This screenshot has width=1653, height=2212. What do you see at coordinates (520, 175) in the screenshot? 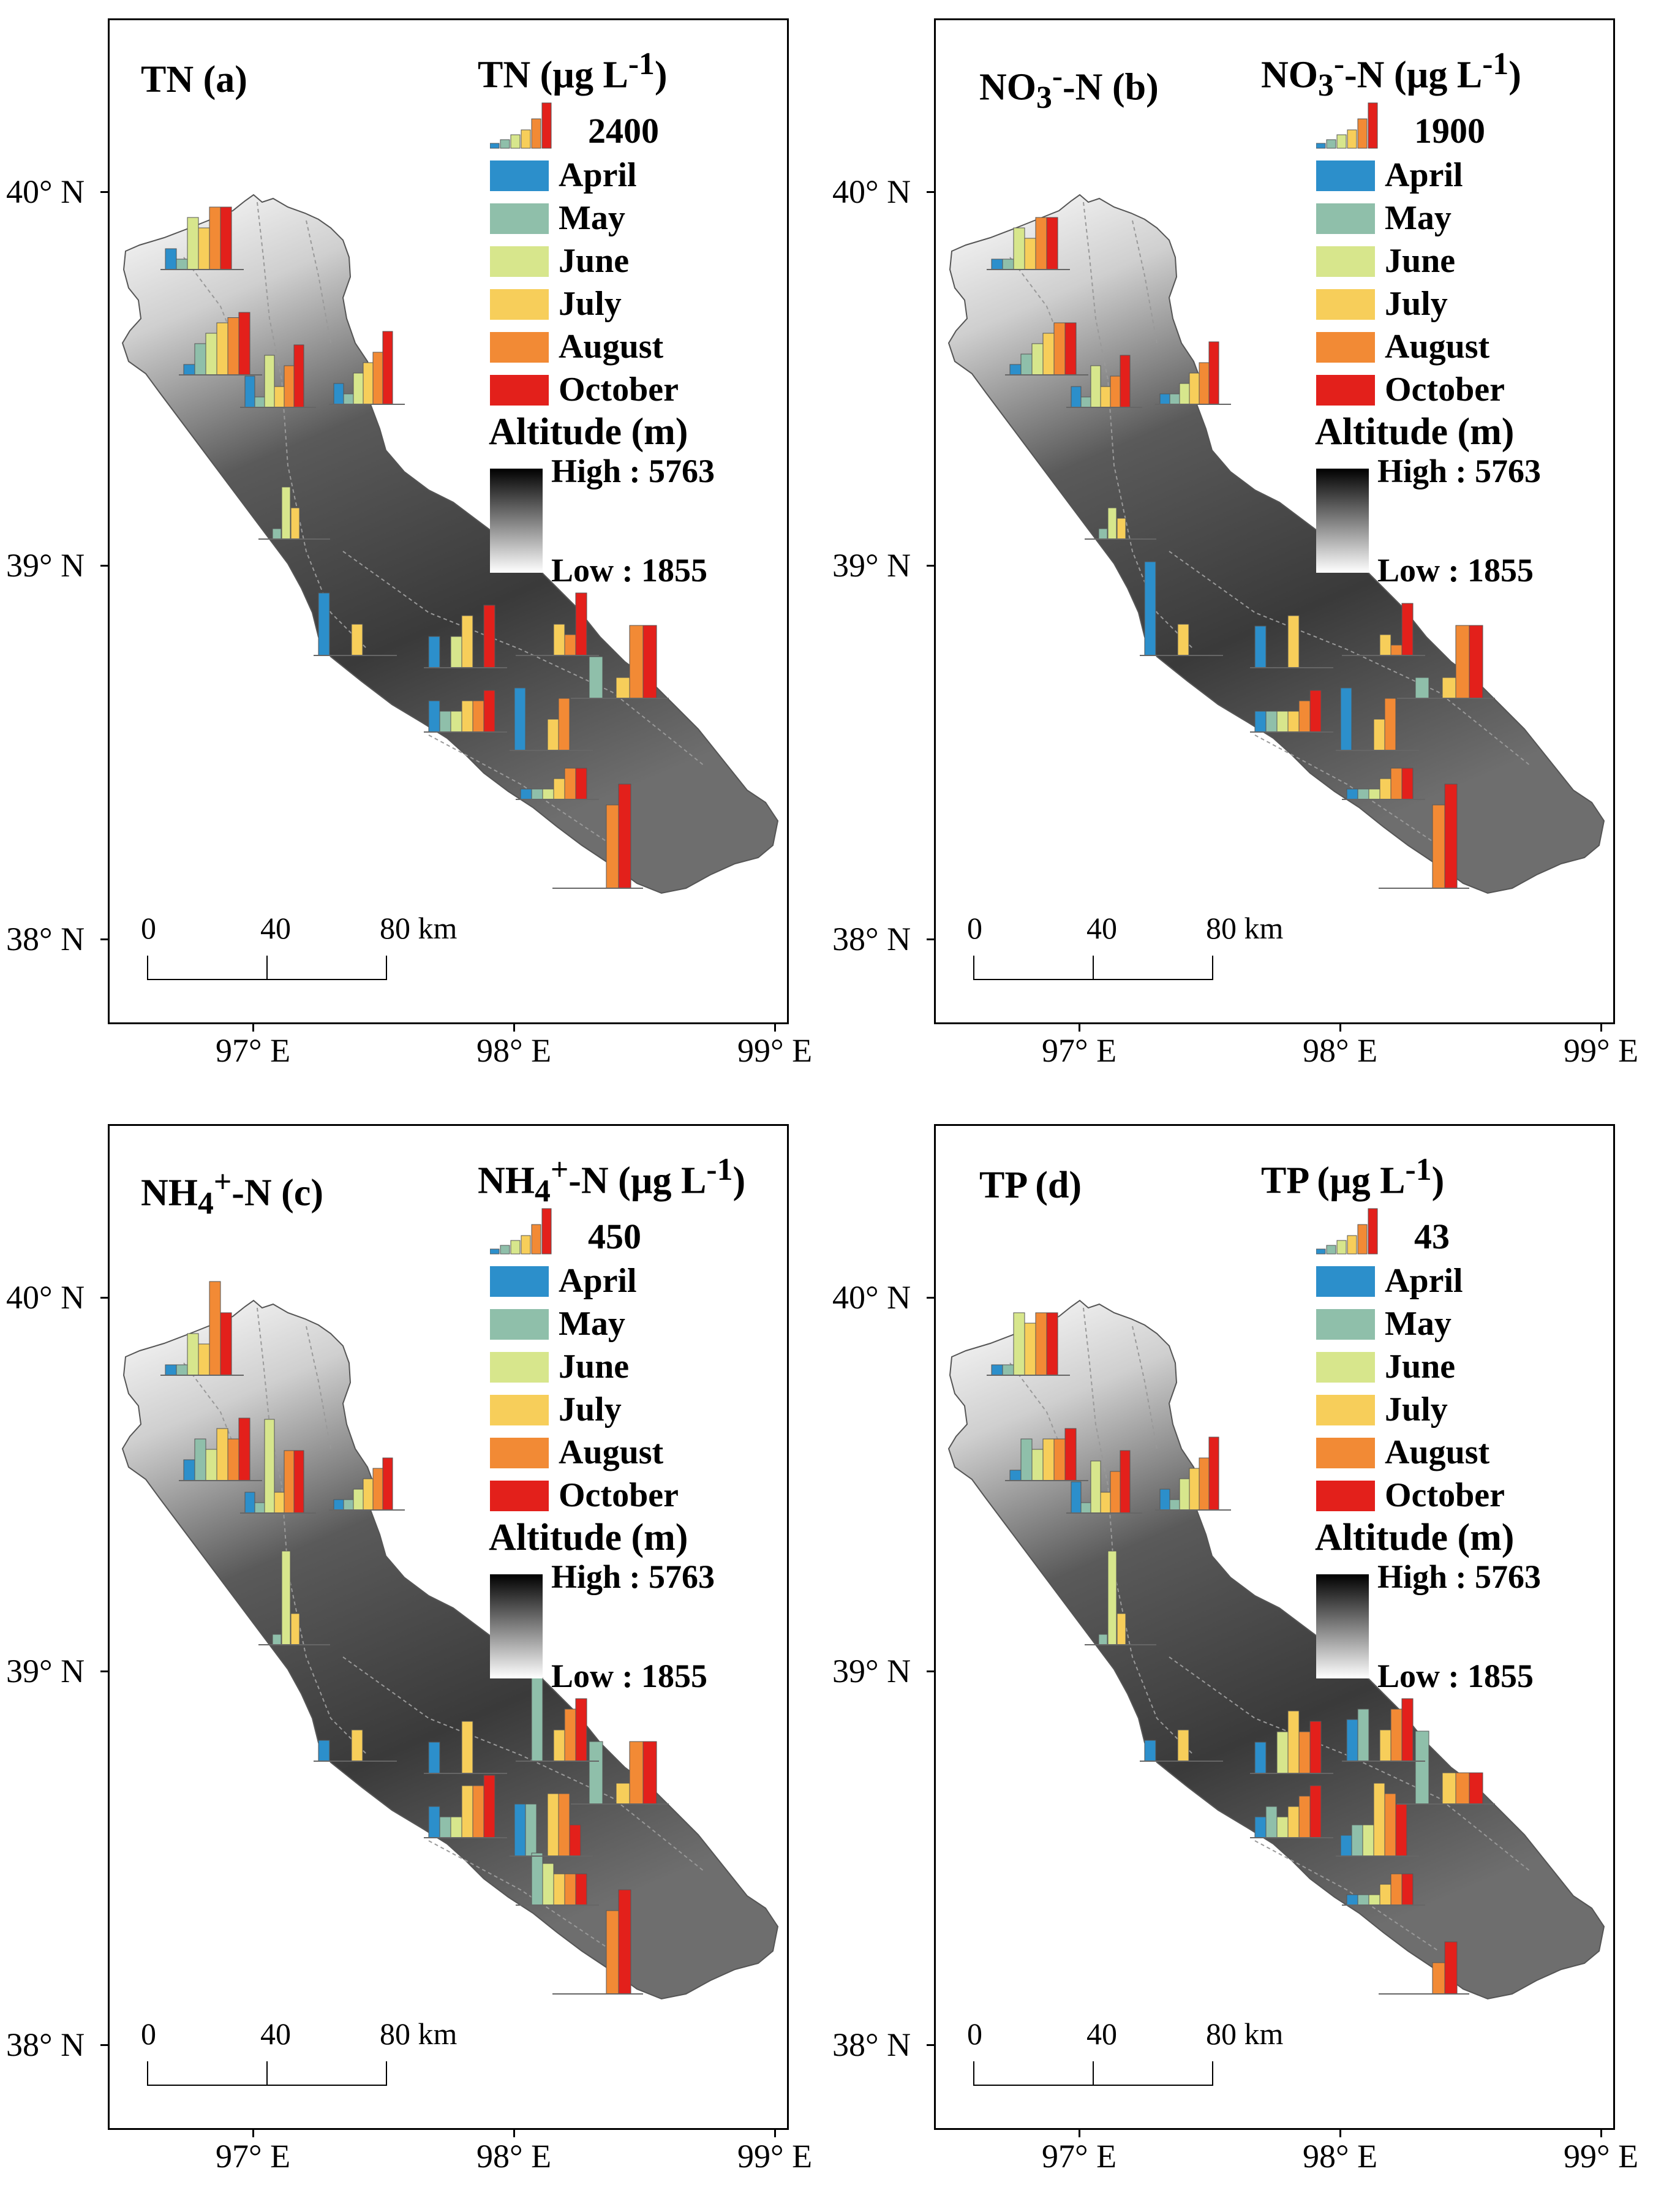
I see `legend-swatch-april` at bounding box center [520, 175].